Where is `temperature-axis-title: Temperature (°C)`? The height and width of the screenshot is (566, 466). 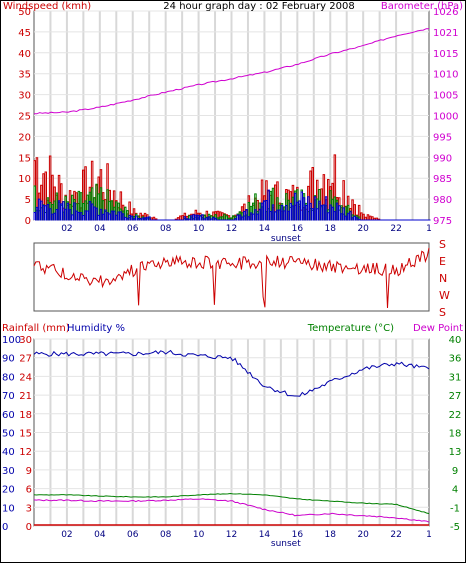 temperature-axis-title: Temperature (°C) is located at coordinates (350, 328).